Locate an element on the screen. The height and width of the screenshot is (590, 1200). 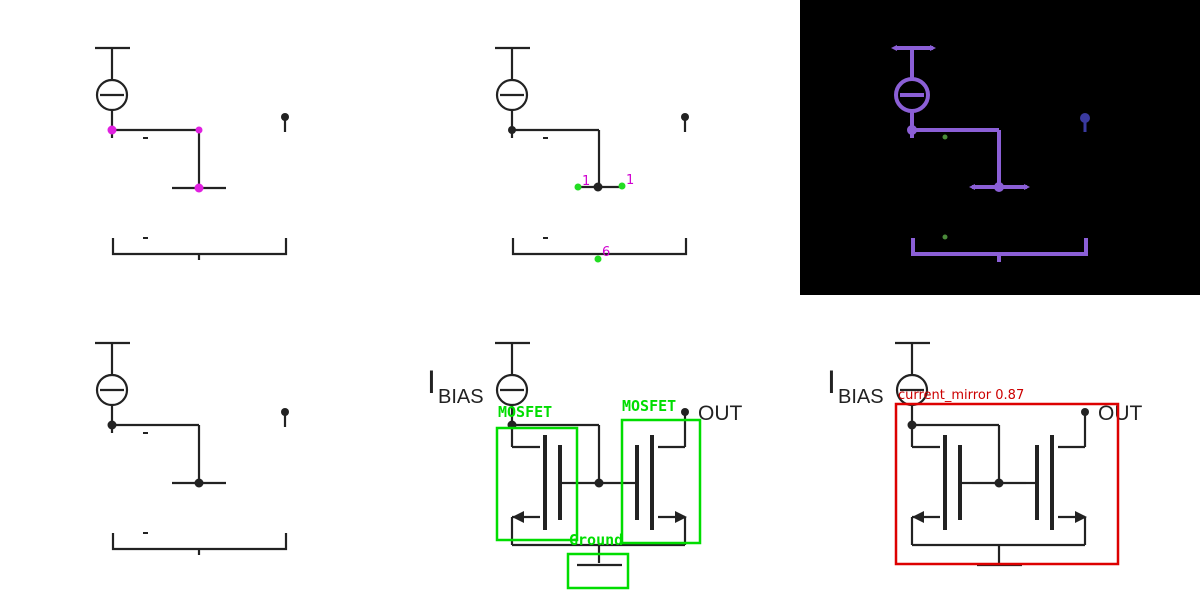
wire-skeleton-diagram is located at coordinates (192, 153).